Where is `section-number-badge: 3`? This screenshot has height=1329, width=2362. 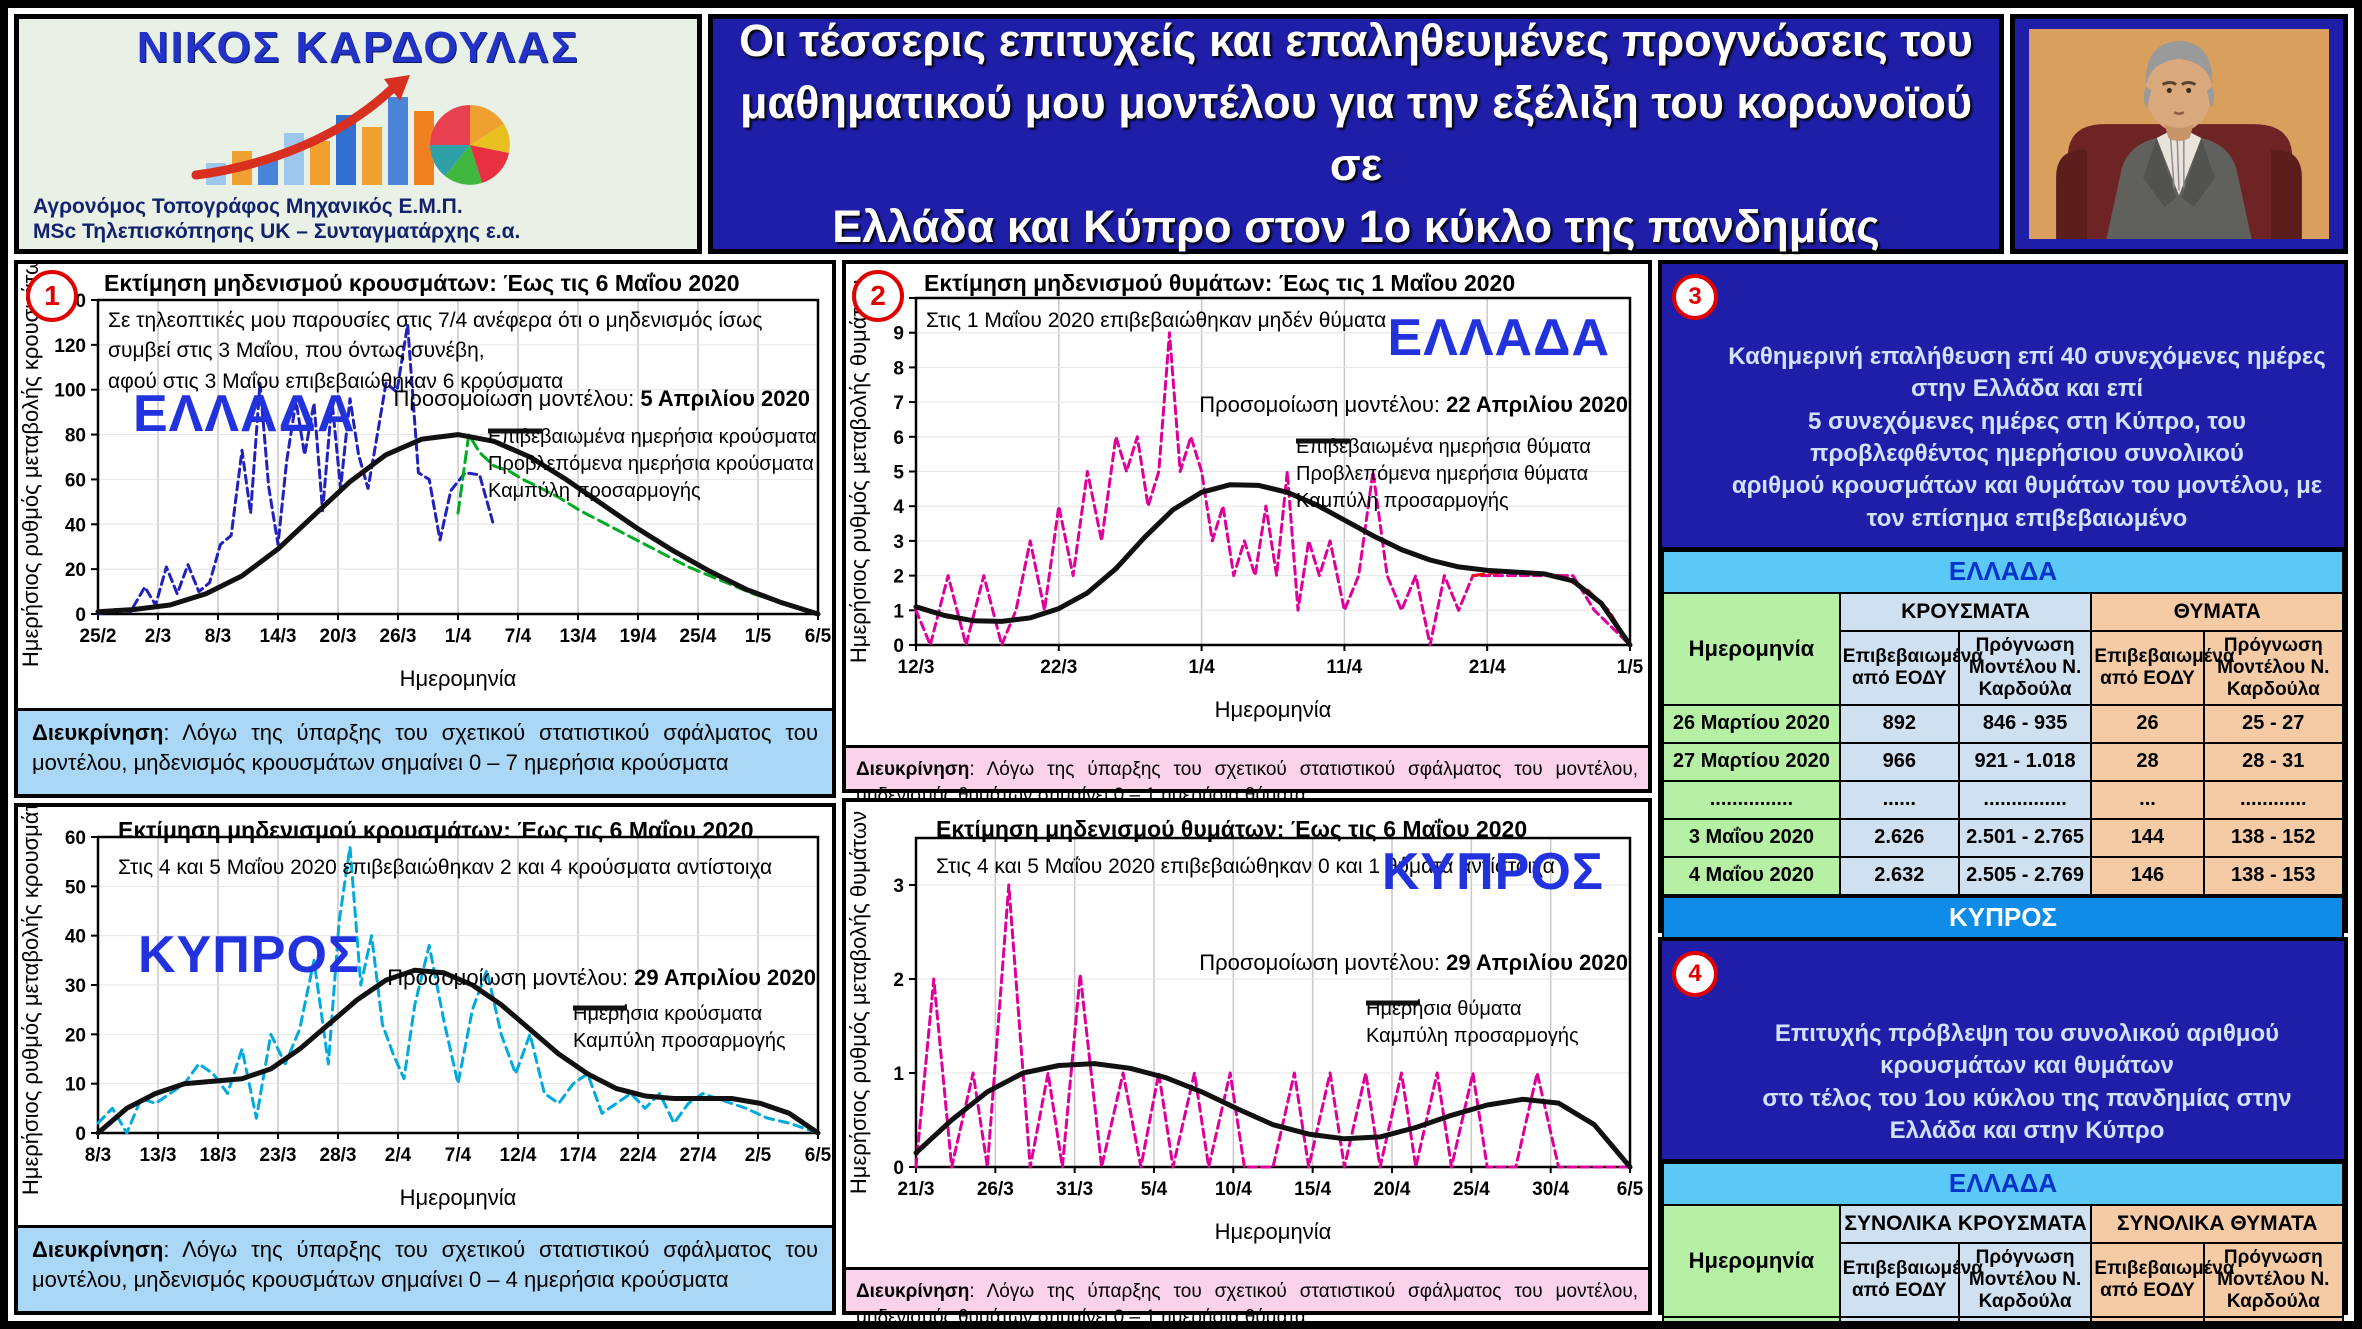
section-number-badge: 3 is located at coordinates (1695, 297).